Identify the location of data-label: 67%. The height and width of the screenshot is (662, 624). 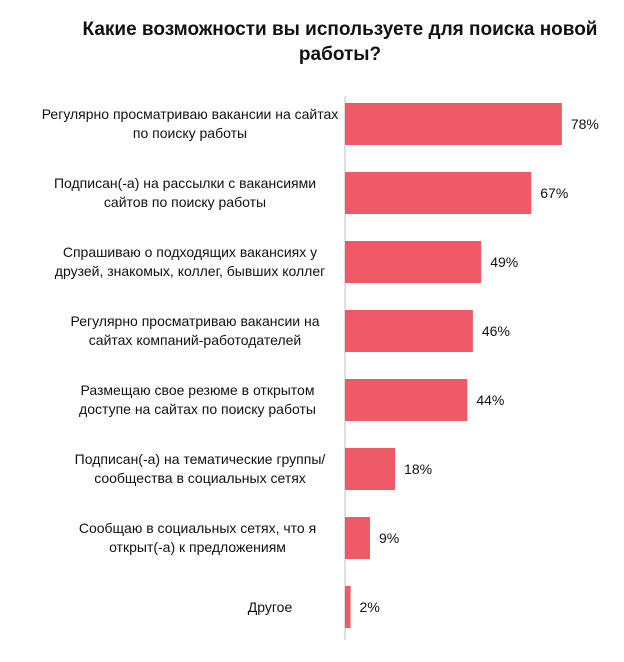
(554, 193).